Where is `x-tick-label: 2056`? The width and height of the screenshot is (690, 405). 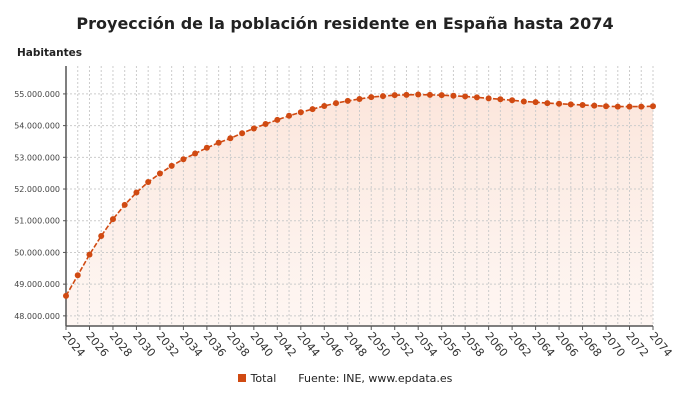
x-tick-label: 2056 is located at coordinates (449, 345).